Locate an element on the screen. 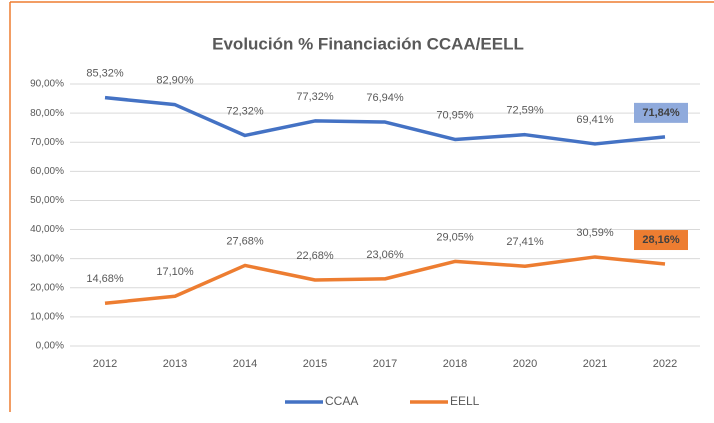  data-label: 71,84% is located at coordinates (661, 113).